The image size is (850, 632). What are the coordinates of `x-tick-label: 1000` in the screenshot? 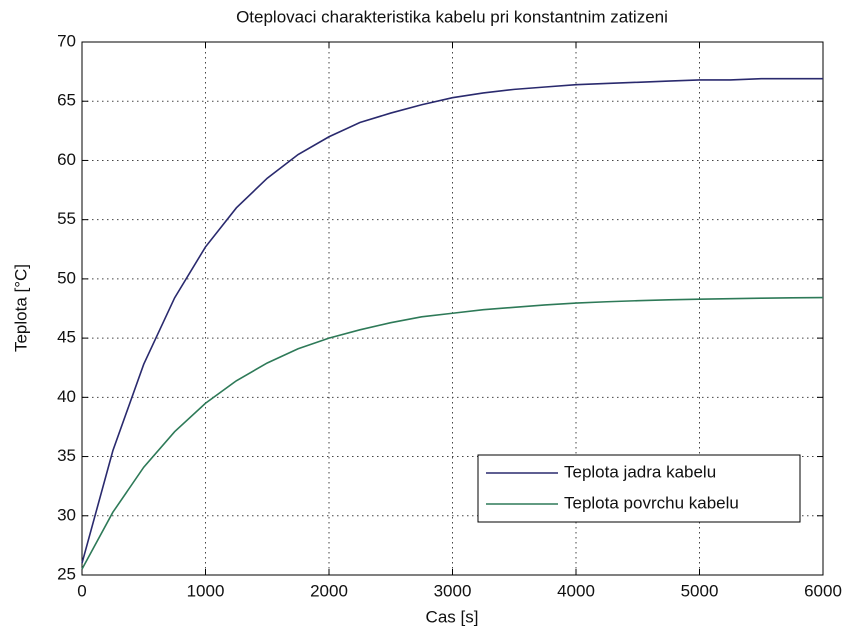 It's located at (206, 590).